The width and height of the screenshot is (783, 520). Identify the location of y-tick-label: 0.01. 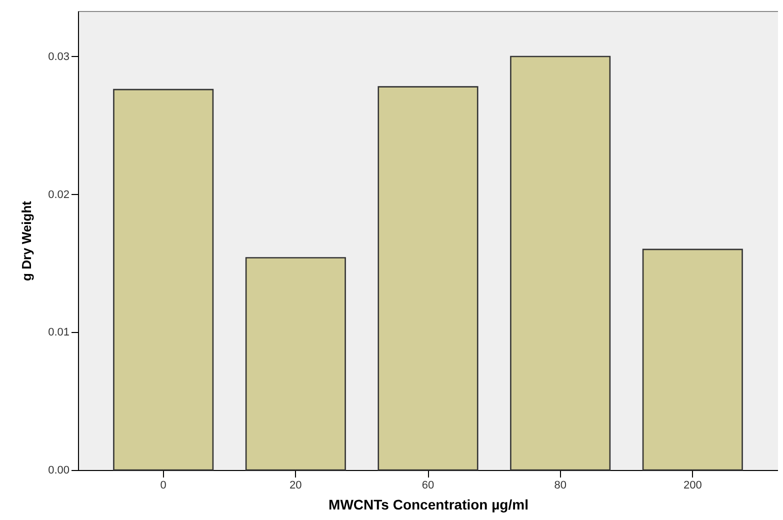
(59, 332).